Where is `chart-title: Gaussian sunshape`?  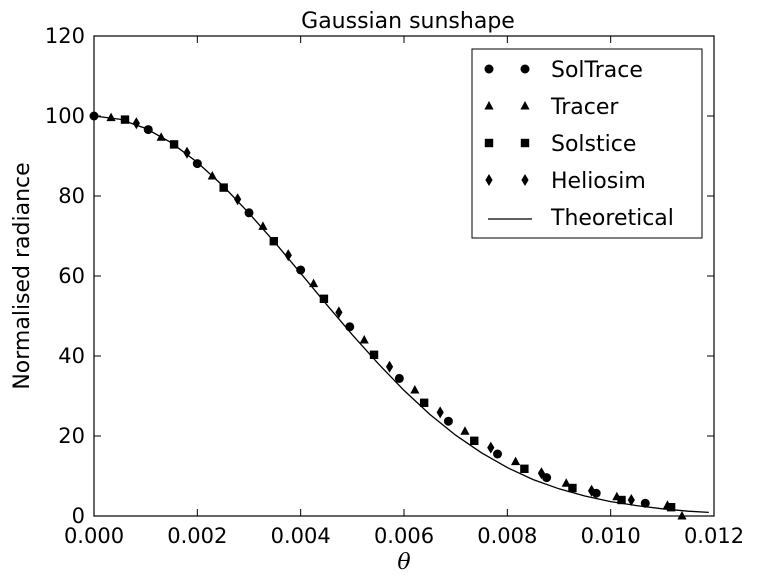 chart-title: Gaussian sunshape is located at coordinates (408, 21).